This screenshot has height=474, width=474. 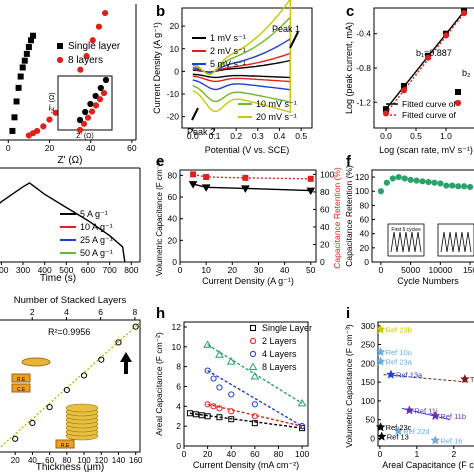 I want to click on panel-b-letter: b, so click(x=160, y=11).